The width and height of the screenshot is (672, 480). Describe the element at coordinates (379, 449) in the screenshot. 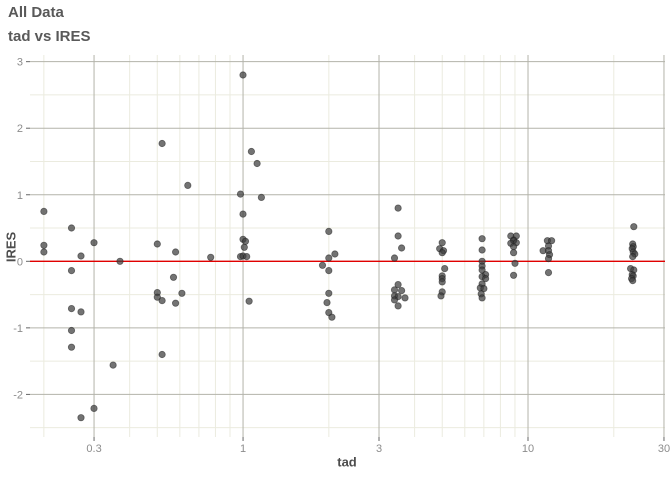

I see `x-tick-label: 3` at that location.